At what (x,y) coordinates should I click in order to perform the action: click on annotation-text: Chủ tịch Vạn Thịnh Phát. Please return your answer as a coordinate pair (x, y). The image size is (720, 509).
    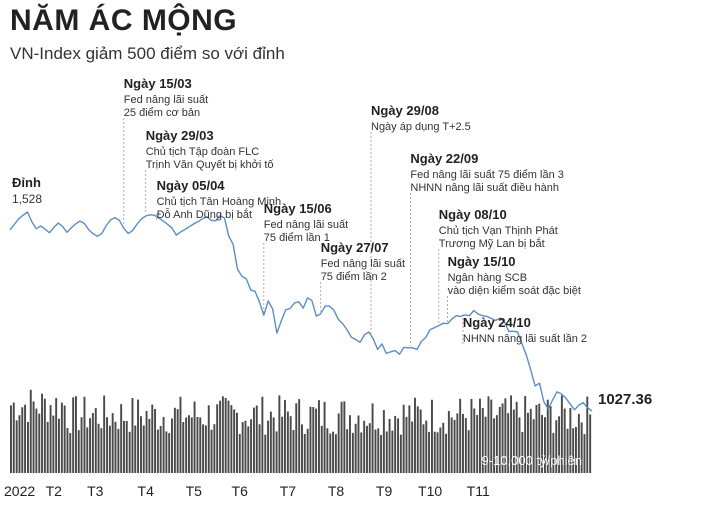
    Looking at the image, I should click on (498, 231).